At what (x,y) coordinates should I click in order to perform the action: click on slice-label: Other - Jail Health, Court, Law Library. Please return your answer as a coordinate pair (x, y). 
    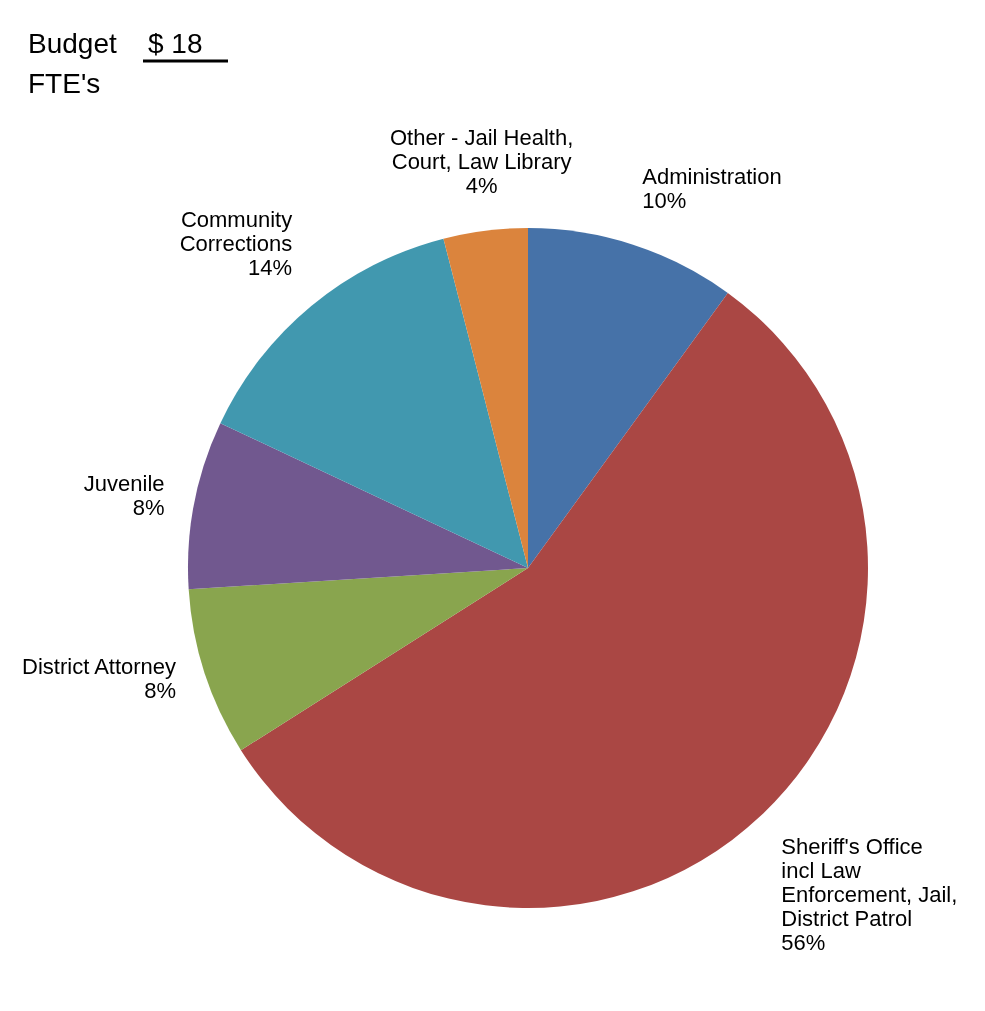
    Looking at the image, I should click on (481, 149).